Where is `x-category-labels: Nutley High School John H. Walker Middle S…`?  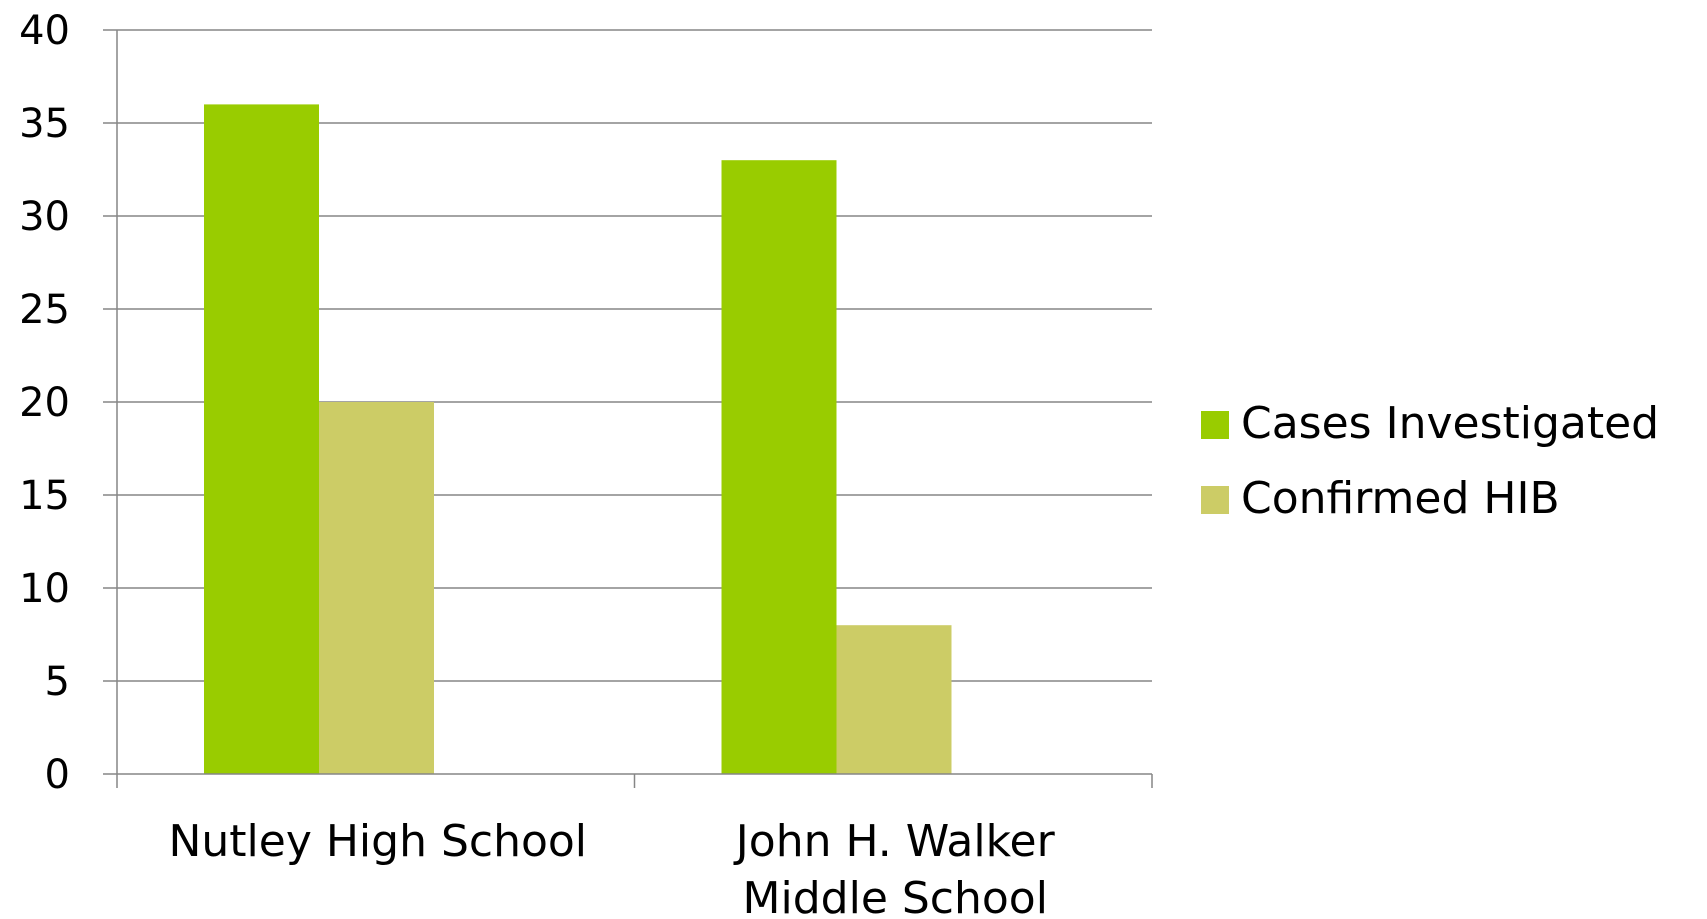 x-category-labels: Nutley High School John H. Walker Middle S… is located at coordinates (612, 867).